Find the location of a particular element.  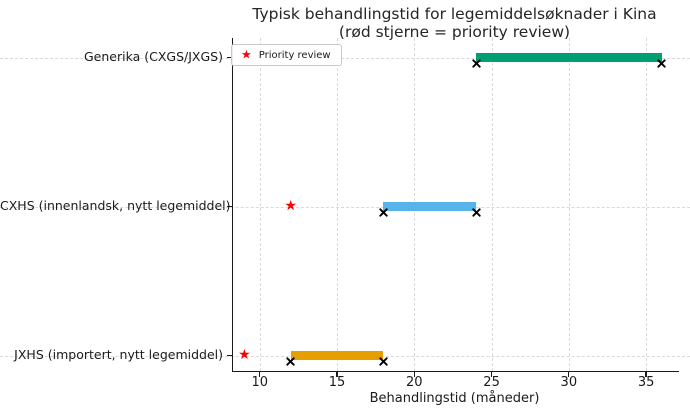

legend-label: Priority review is located at coordinates (294, 55).